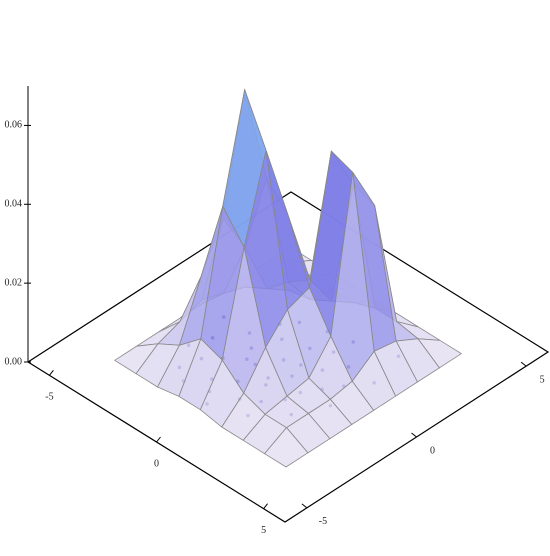 Image resolution: width=550 pixels, height=556 pixels. What do you see at coordinates (286, 447) in the screenshot?
I see `surface-patch` at bounding box center [286, 447].